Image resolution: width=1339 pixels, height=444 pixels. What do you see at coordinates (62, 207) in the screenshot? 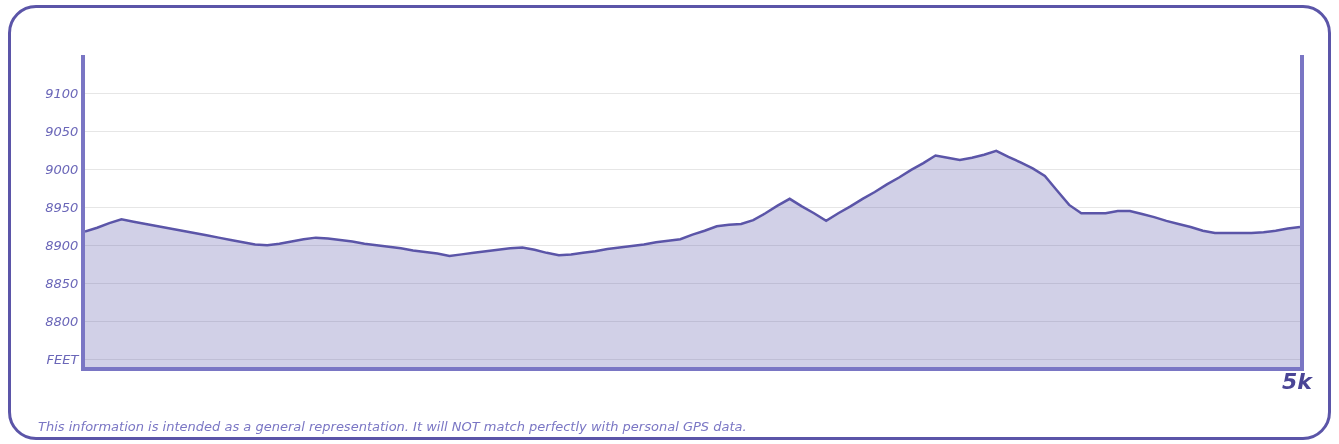
I see `y-tick-label: 8950` at bounding box center [62, 207].